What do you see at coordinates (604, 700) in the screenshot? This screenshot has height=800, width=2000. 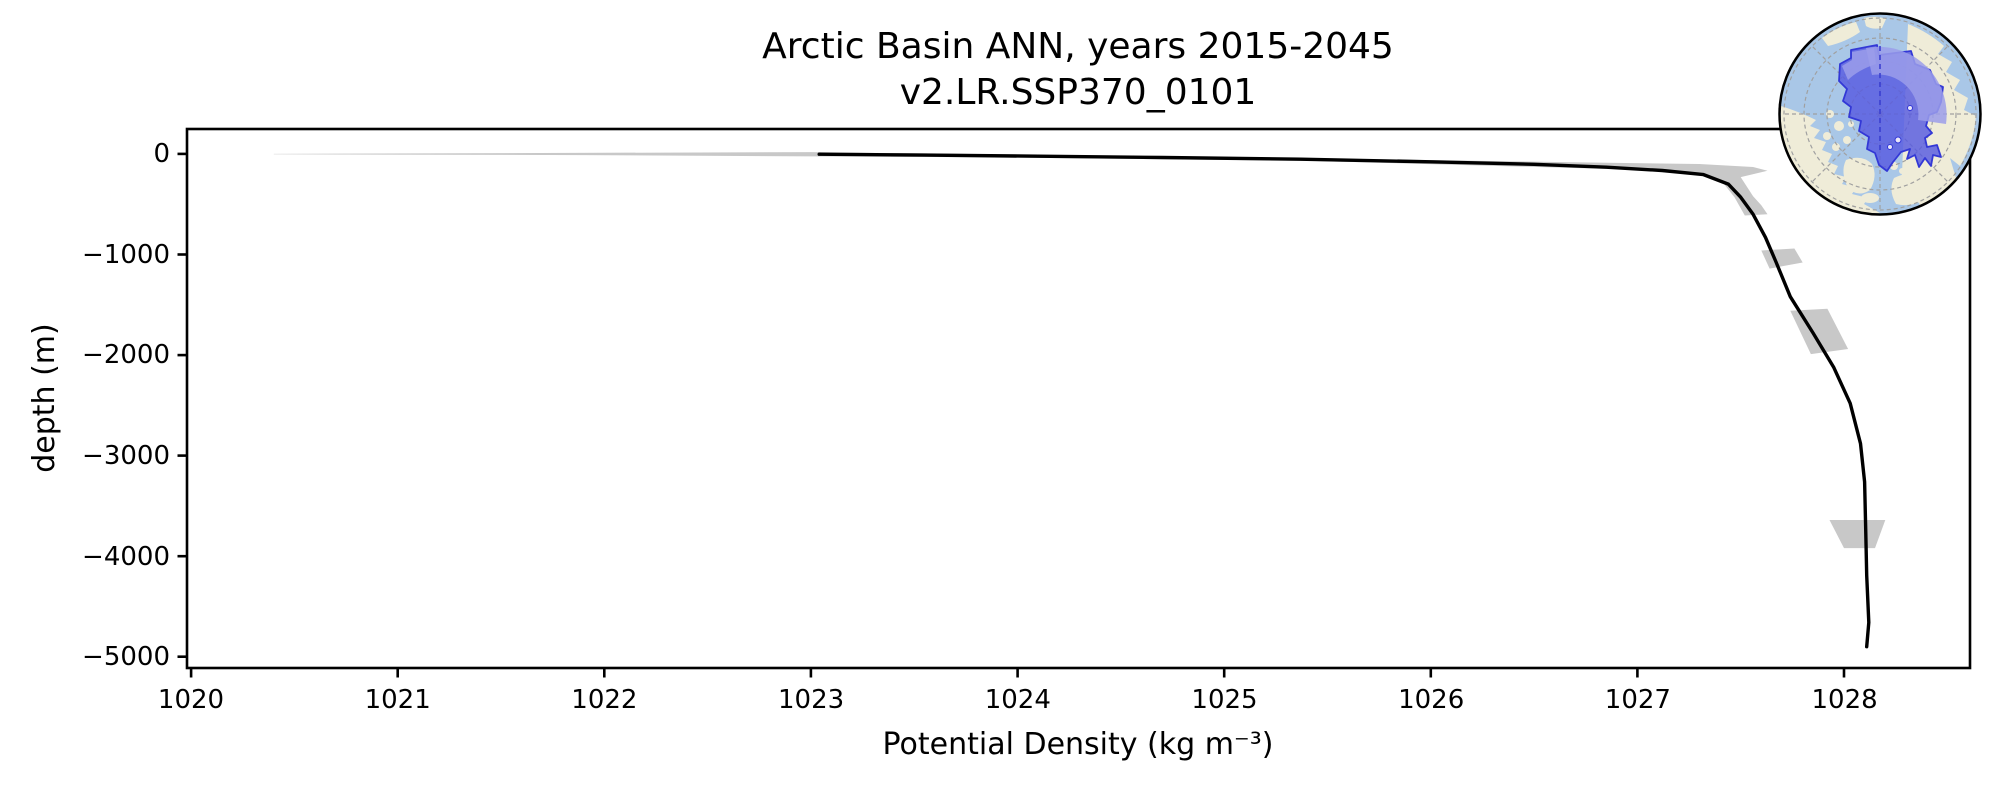 I see `x-tick-label: 1022` at bounding box center [604, 700].